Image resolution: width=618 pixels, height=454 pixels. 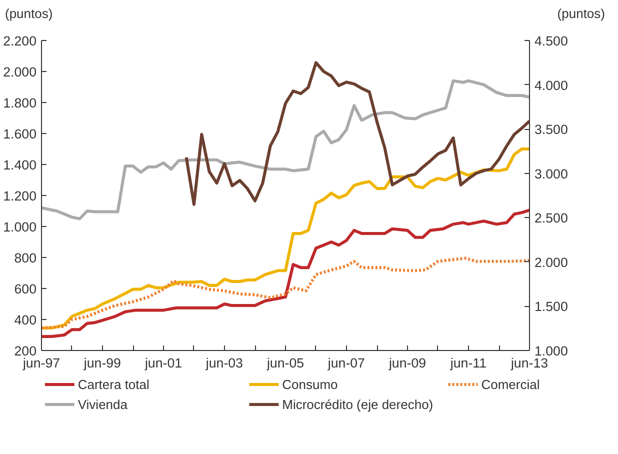 What do you see at coordinates (551, 351) in the screenshot?
I see `y2-tick-label: 1.000` at bounding box center [551, 351].